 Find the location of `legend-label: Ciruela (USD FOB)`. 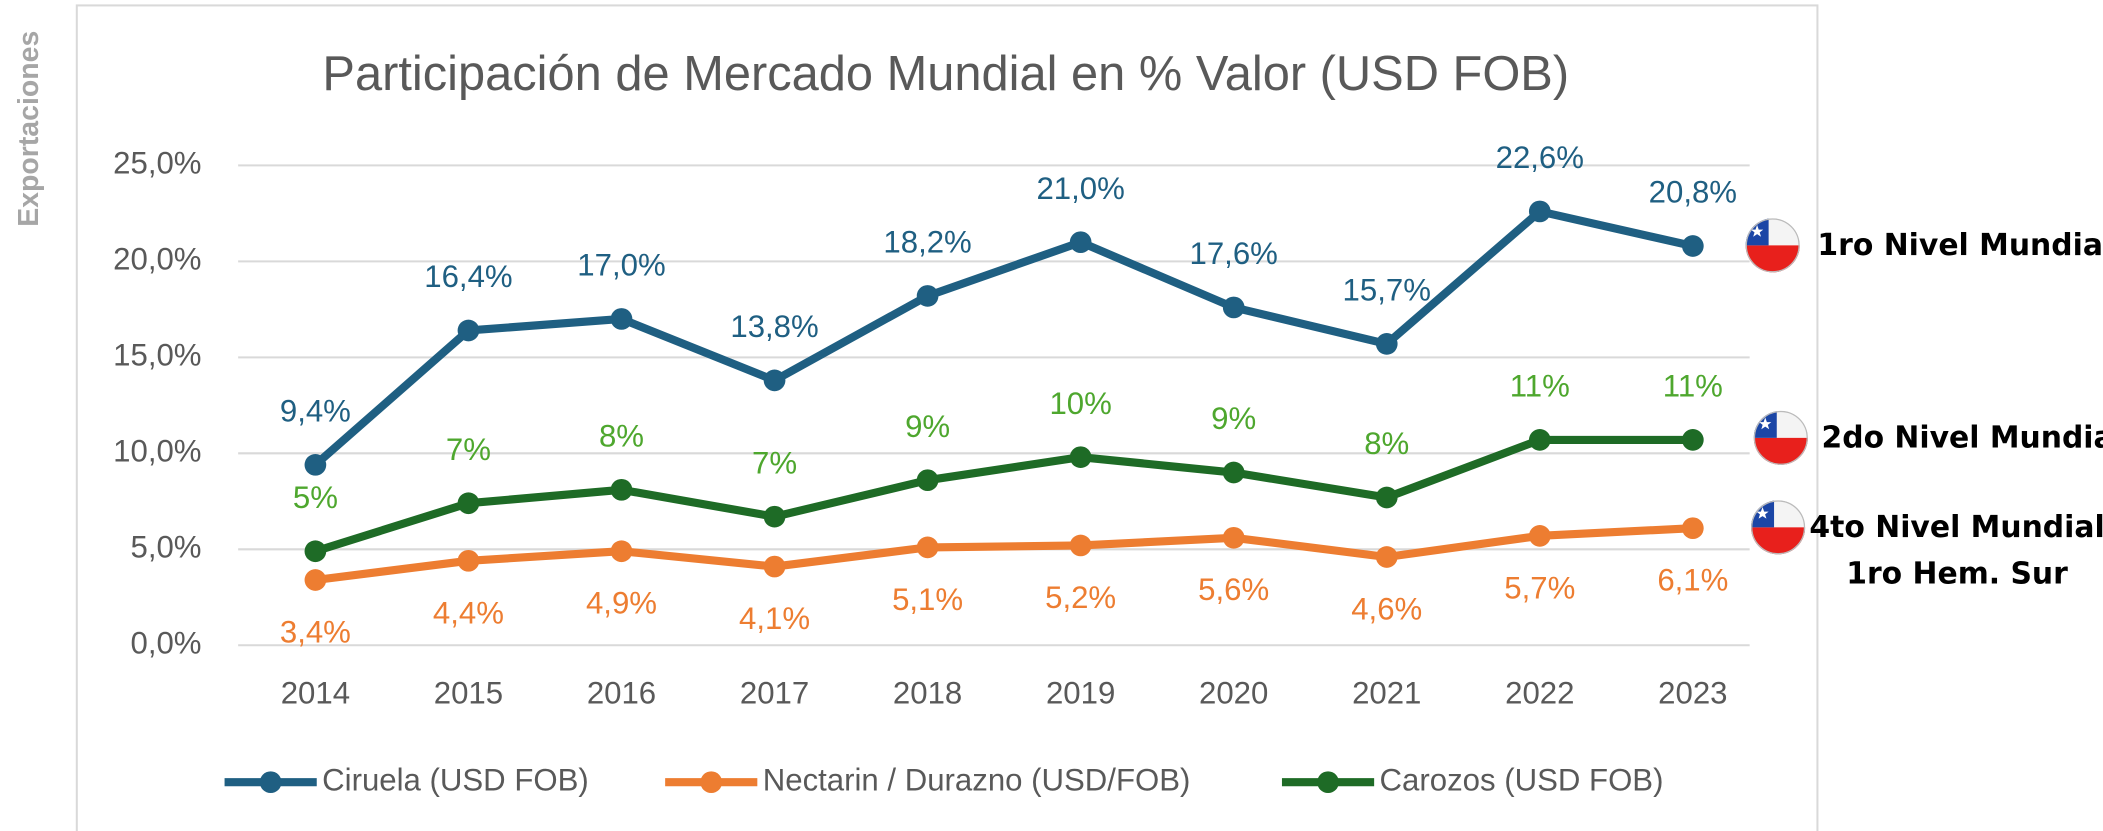

legend-label: Ciruela (USD FOB) is located at coordinates (455, 779).